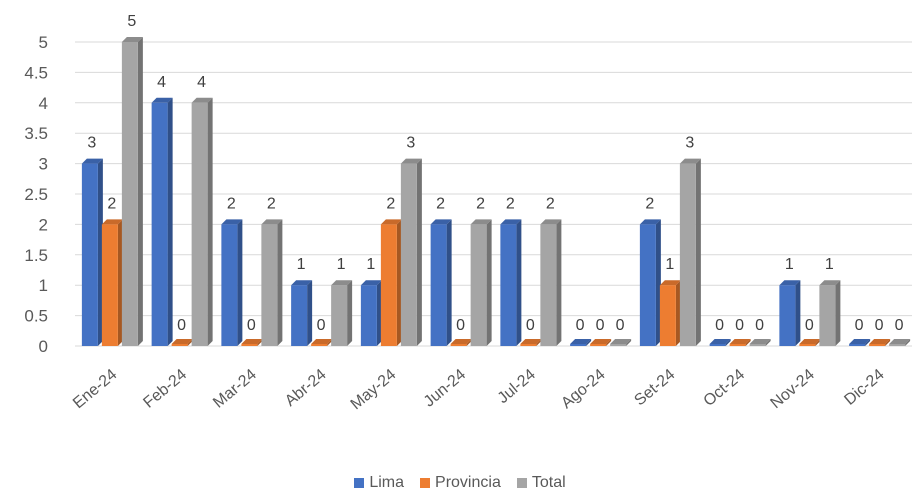 The width and height of the screenshot is (920, 500). Describe the element at coordinates (468, 482) in the screenshot. I see `legend-label-provincia: Provincia` at that location.